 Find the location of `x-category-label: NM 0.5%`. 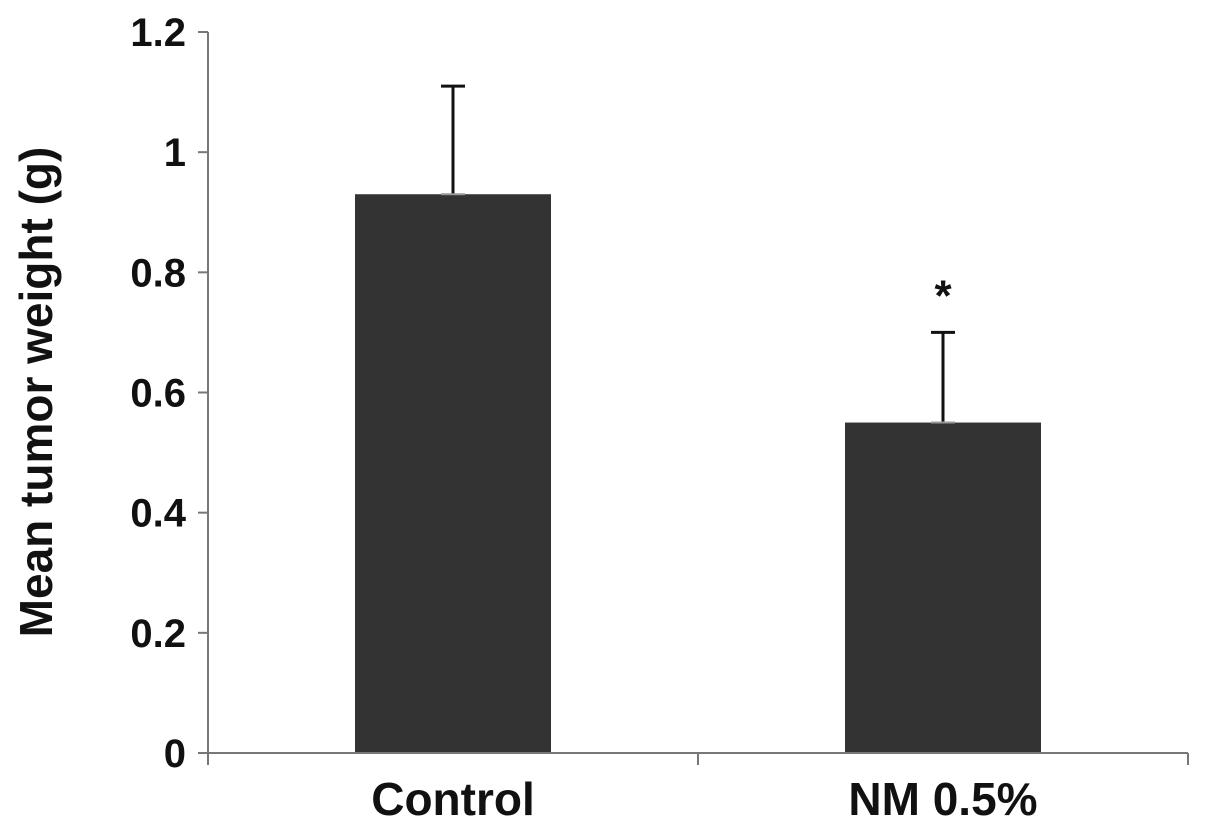

x-category-label: NM 0.5% is located at coordinates (942, 799).